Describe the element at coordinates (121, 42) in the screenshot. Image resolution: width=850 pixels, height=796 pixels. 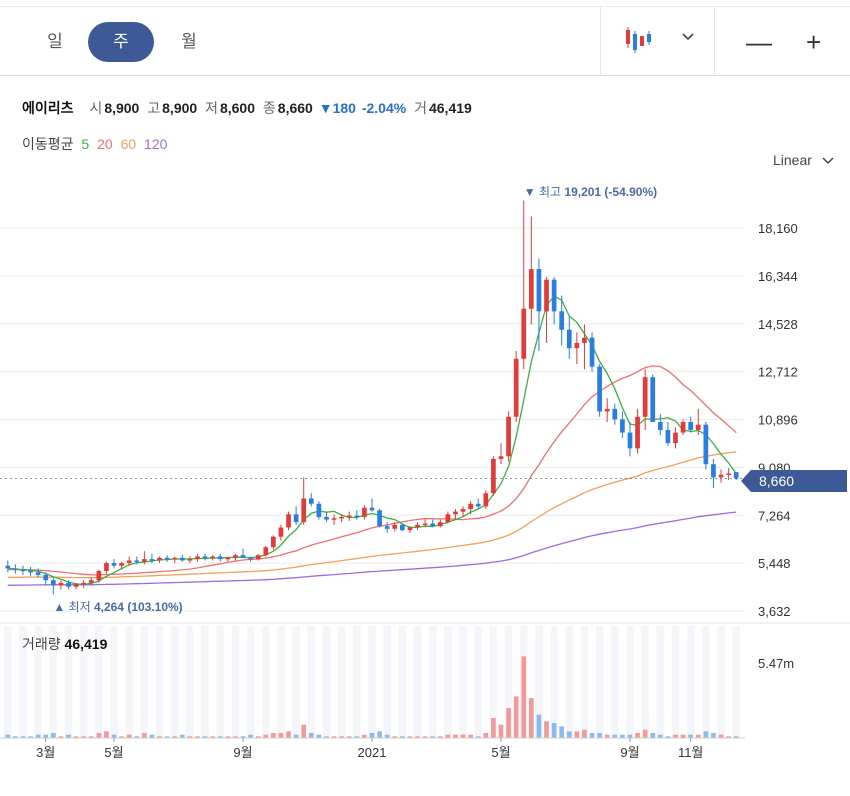
I see `tab-week: 주` at that location.